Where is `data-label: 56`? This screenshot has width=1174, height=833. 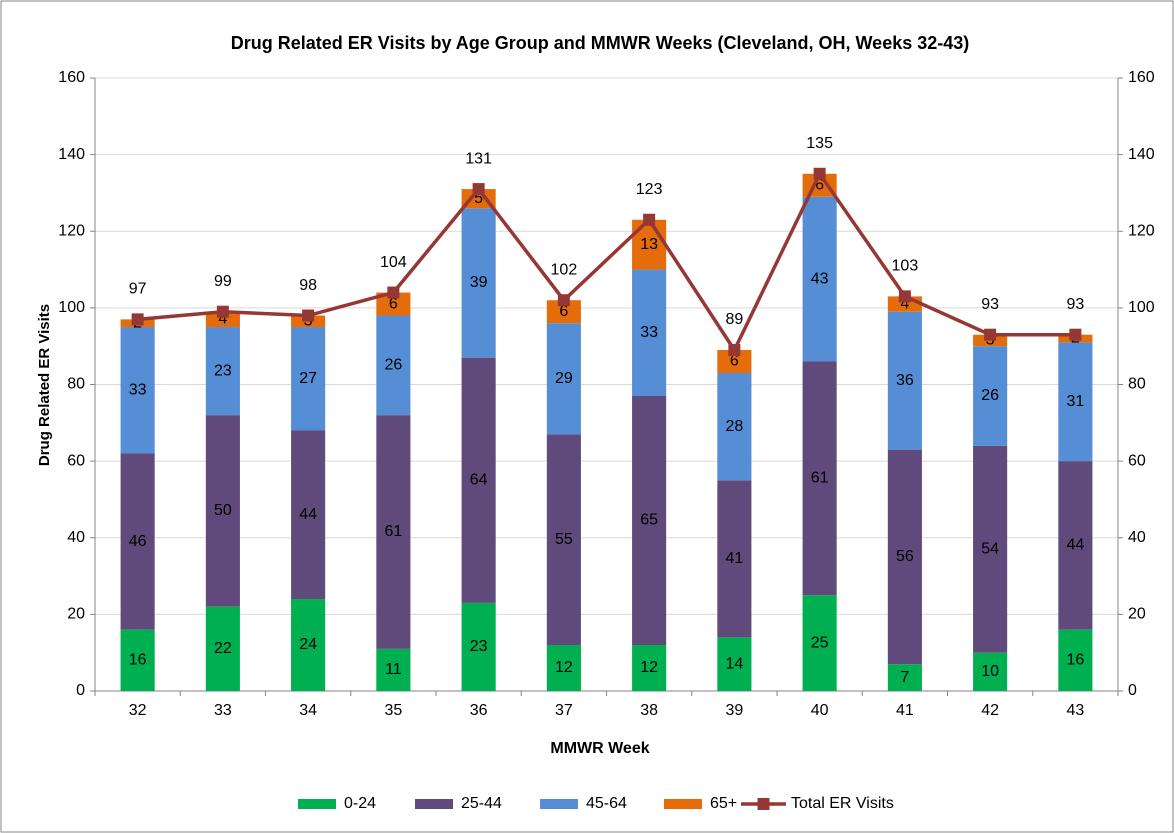 data-label: 56 is located at coordinates (905, 556).